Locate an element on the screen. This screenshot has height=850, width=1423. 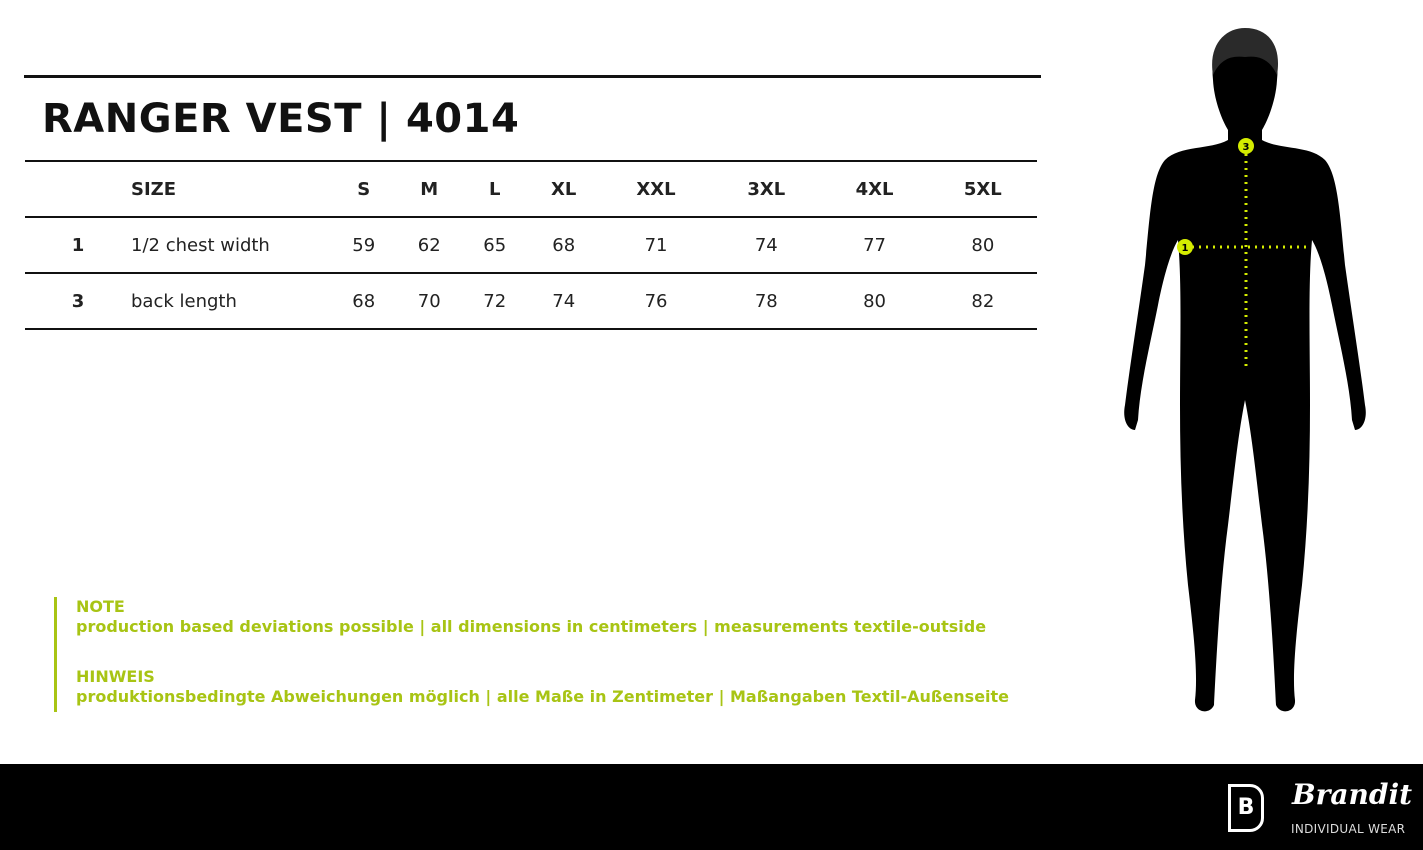
cell: 65 is located at coordinates (494, 244).